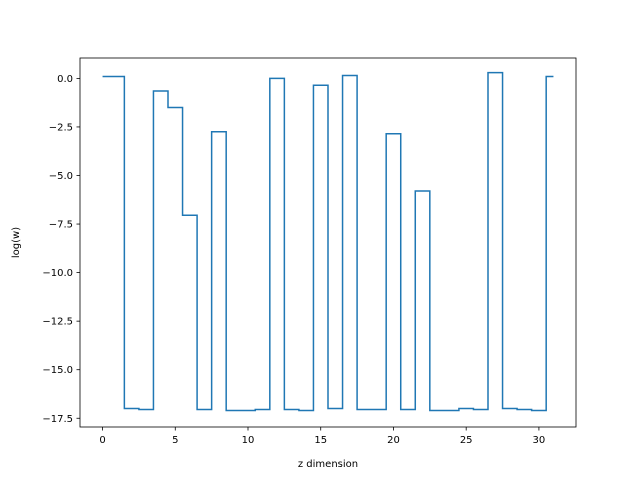  What do you see at coordinates (393, 440) in the screenshot?
I see `x-tick-label: 20` at bounding box center [393, 440].